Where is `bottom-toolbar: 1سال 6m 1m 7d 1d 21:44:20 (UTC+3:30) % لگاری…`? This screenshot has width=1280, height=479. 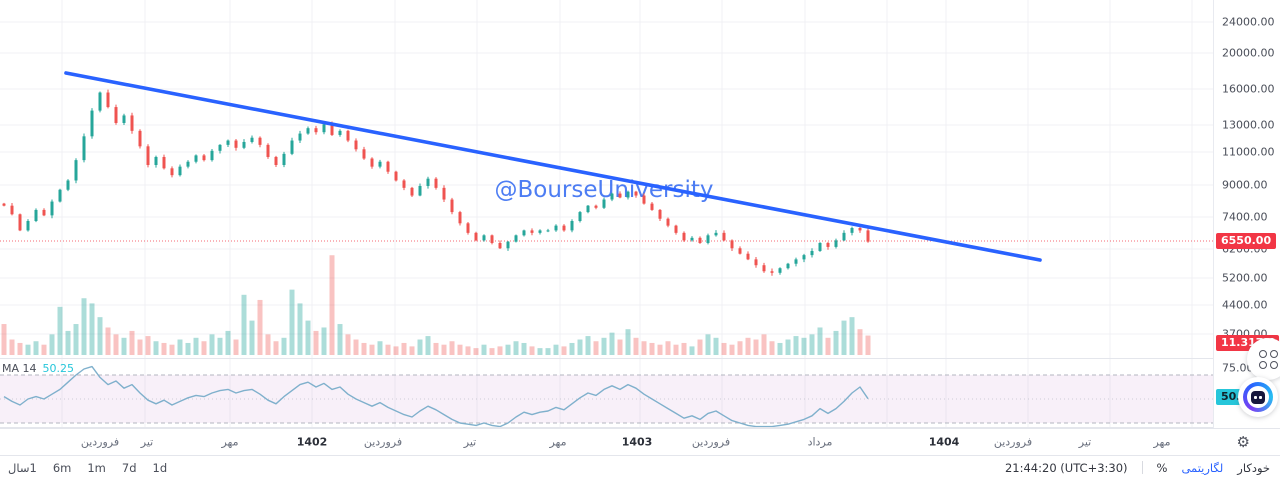
bottom-toolbar: 1سال 6m 1m 7d 1d 21:44:20 (UTC+3:30) % لگاری… is located at coordinates (640, 467).